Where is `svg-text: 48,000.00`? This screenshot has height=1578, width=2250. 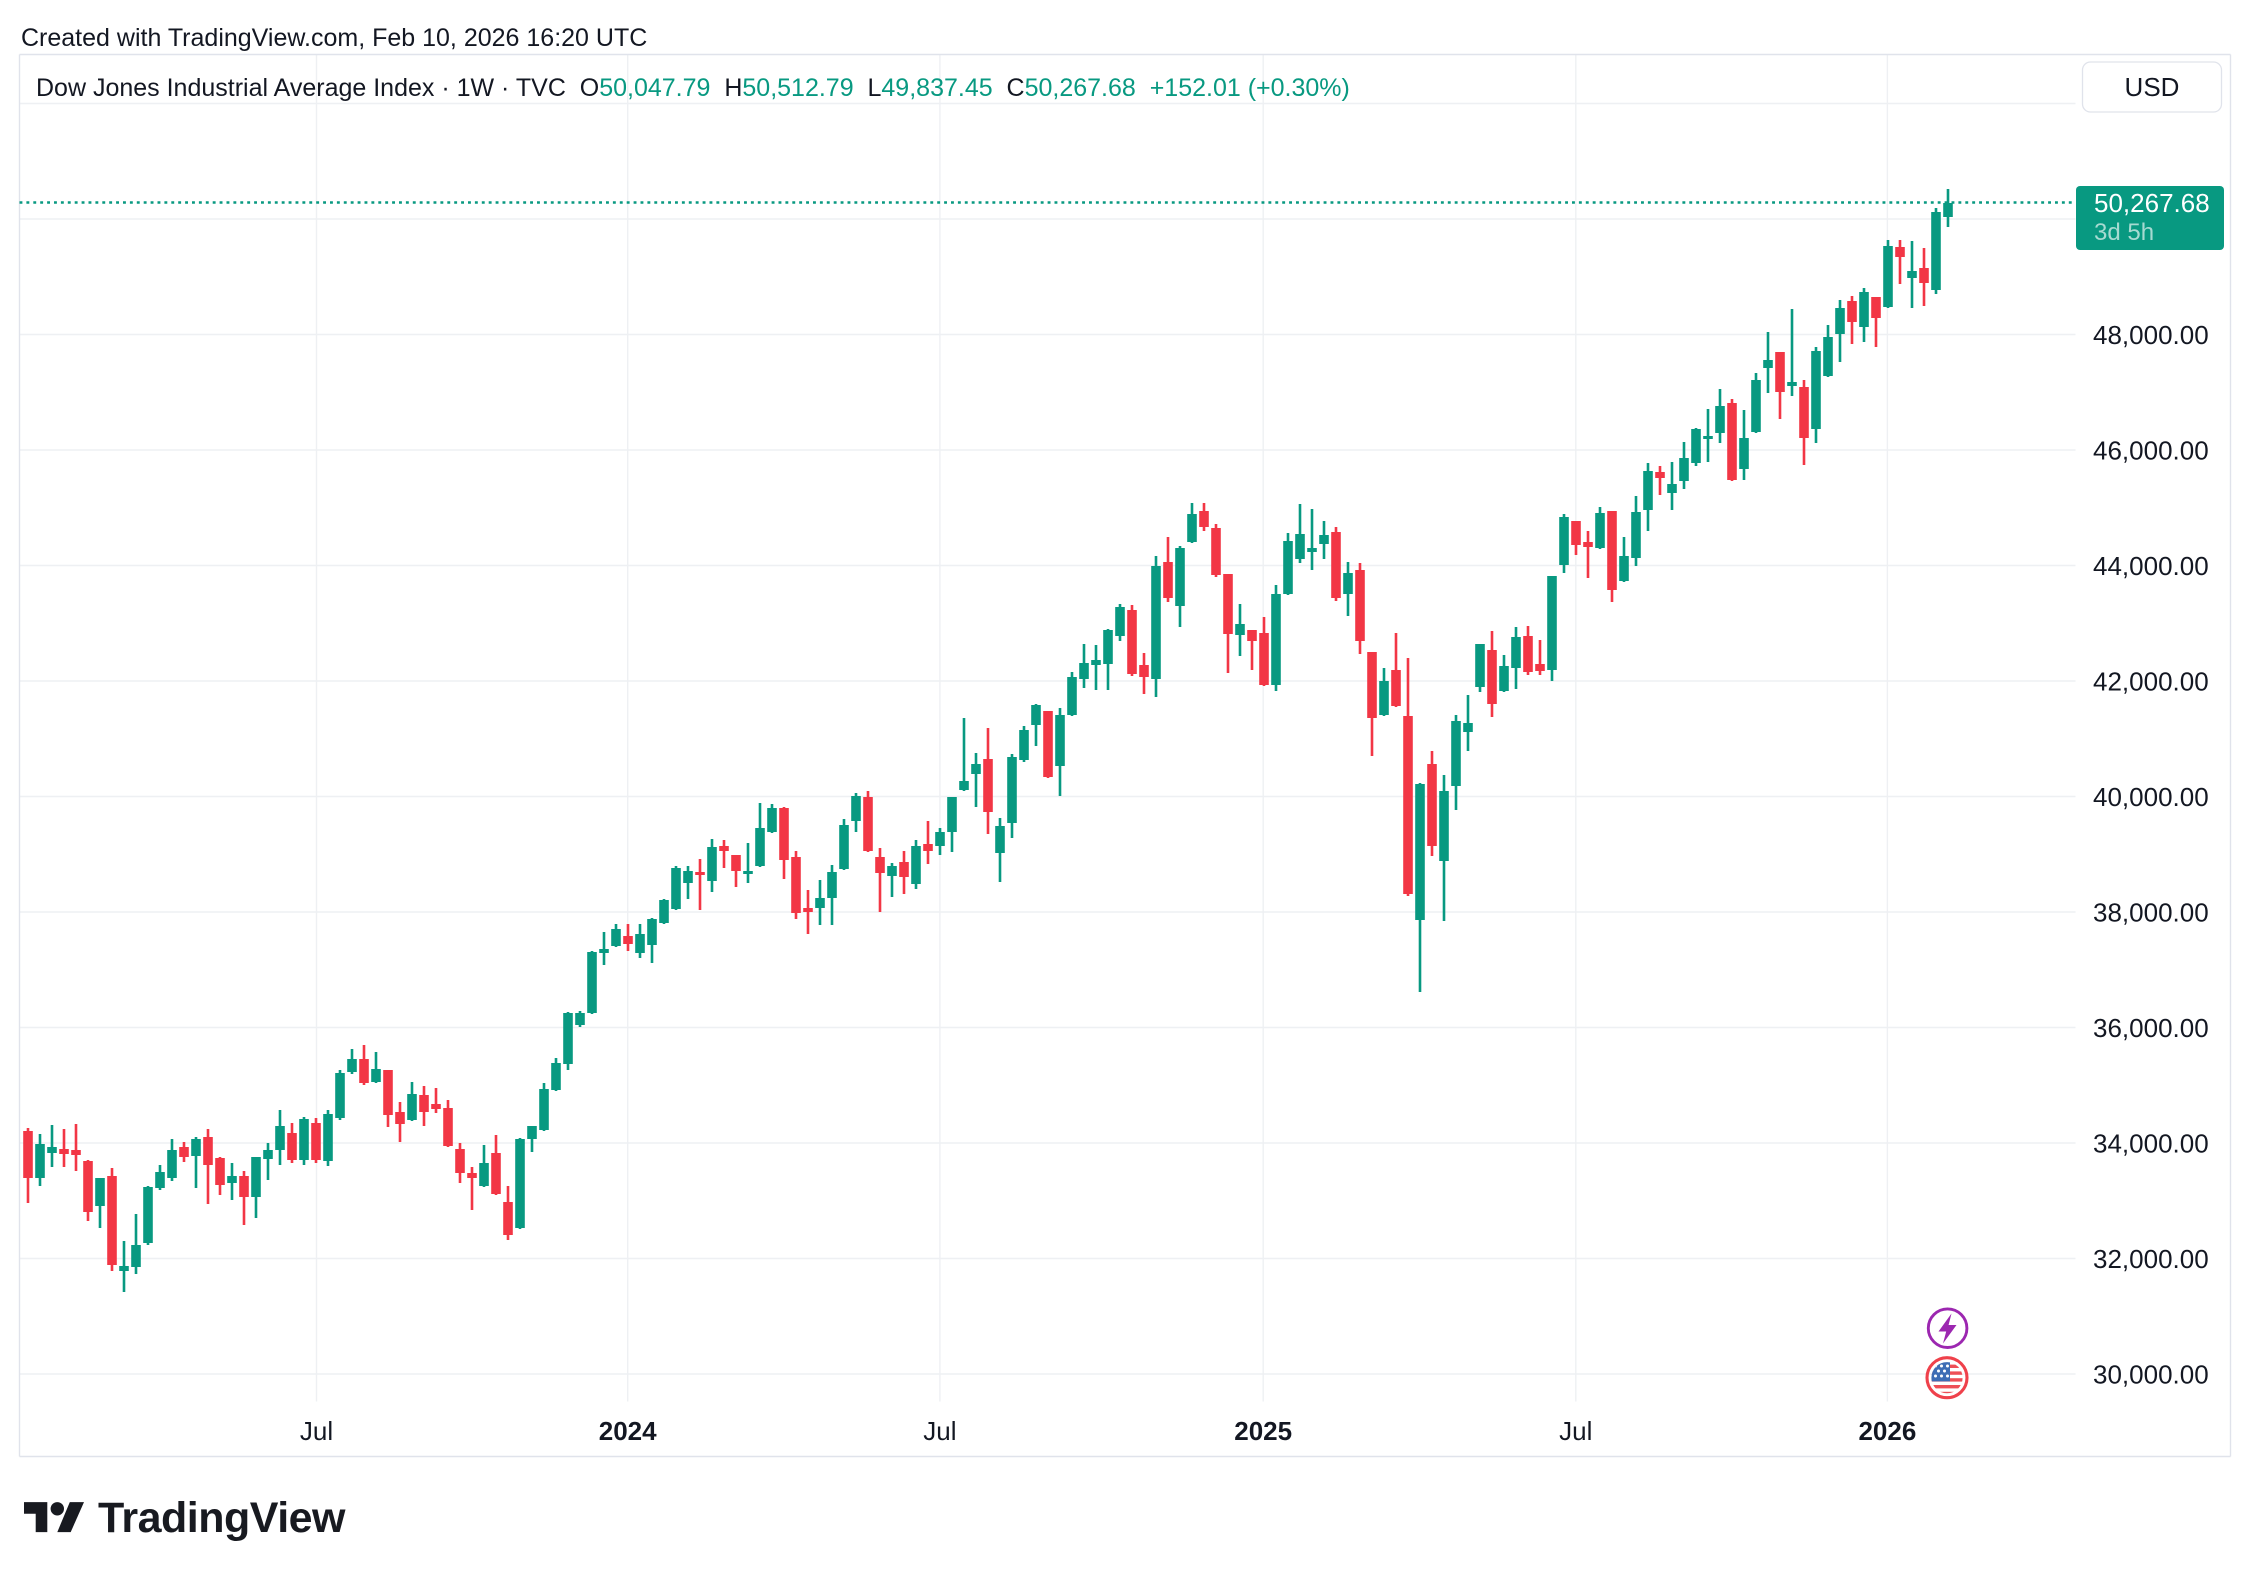
svg-text: 48,000.00 is located at coordinates (2151, 335).